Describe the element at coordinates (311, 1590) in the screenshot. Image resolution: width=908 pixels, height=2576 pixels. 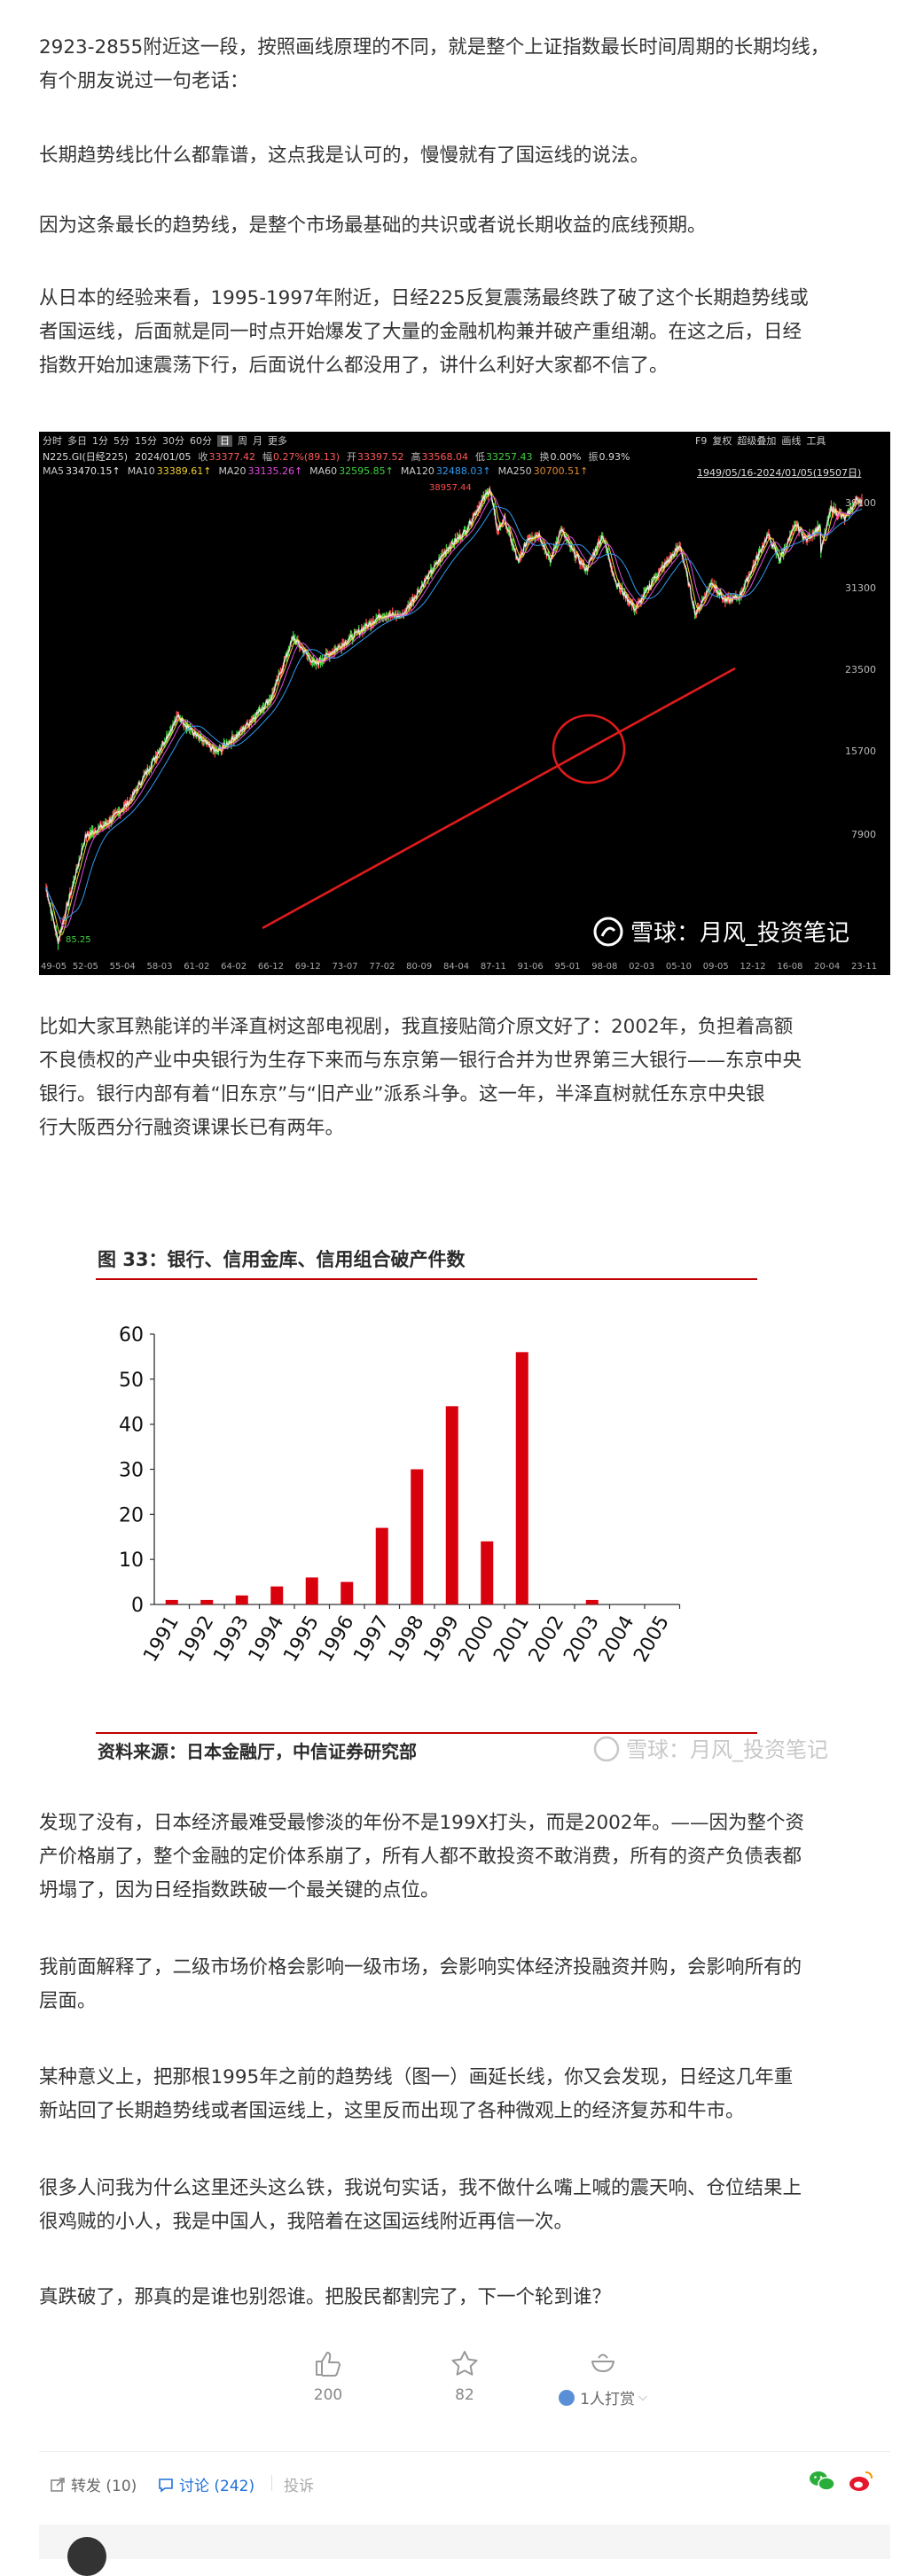
I see `bar-1995` at that location.